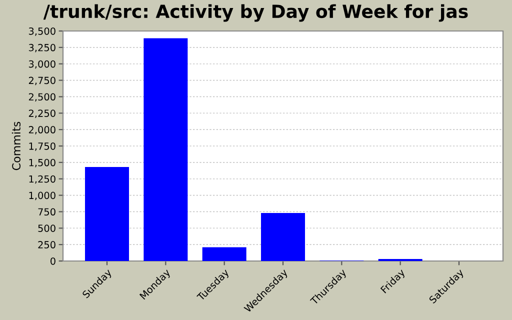 This screenshot has width=512, height=320. I want to click on y-tick-label: 2,500, so click(42, 97).